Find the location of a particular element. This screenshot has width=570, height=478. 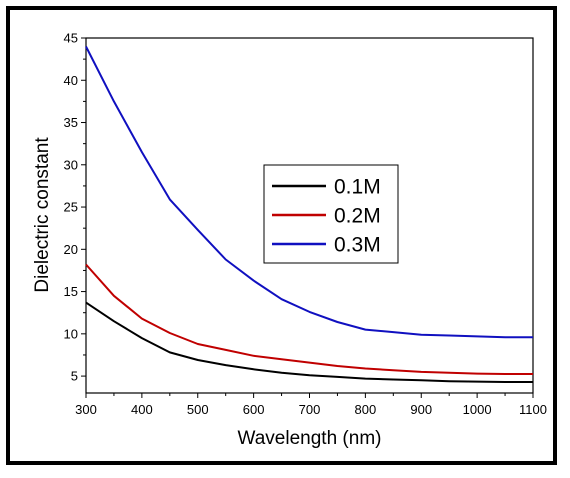

legend-label: 0.3M is located at coordinates (357, 245).